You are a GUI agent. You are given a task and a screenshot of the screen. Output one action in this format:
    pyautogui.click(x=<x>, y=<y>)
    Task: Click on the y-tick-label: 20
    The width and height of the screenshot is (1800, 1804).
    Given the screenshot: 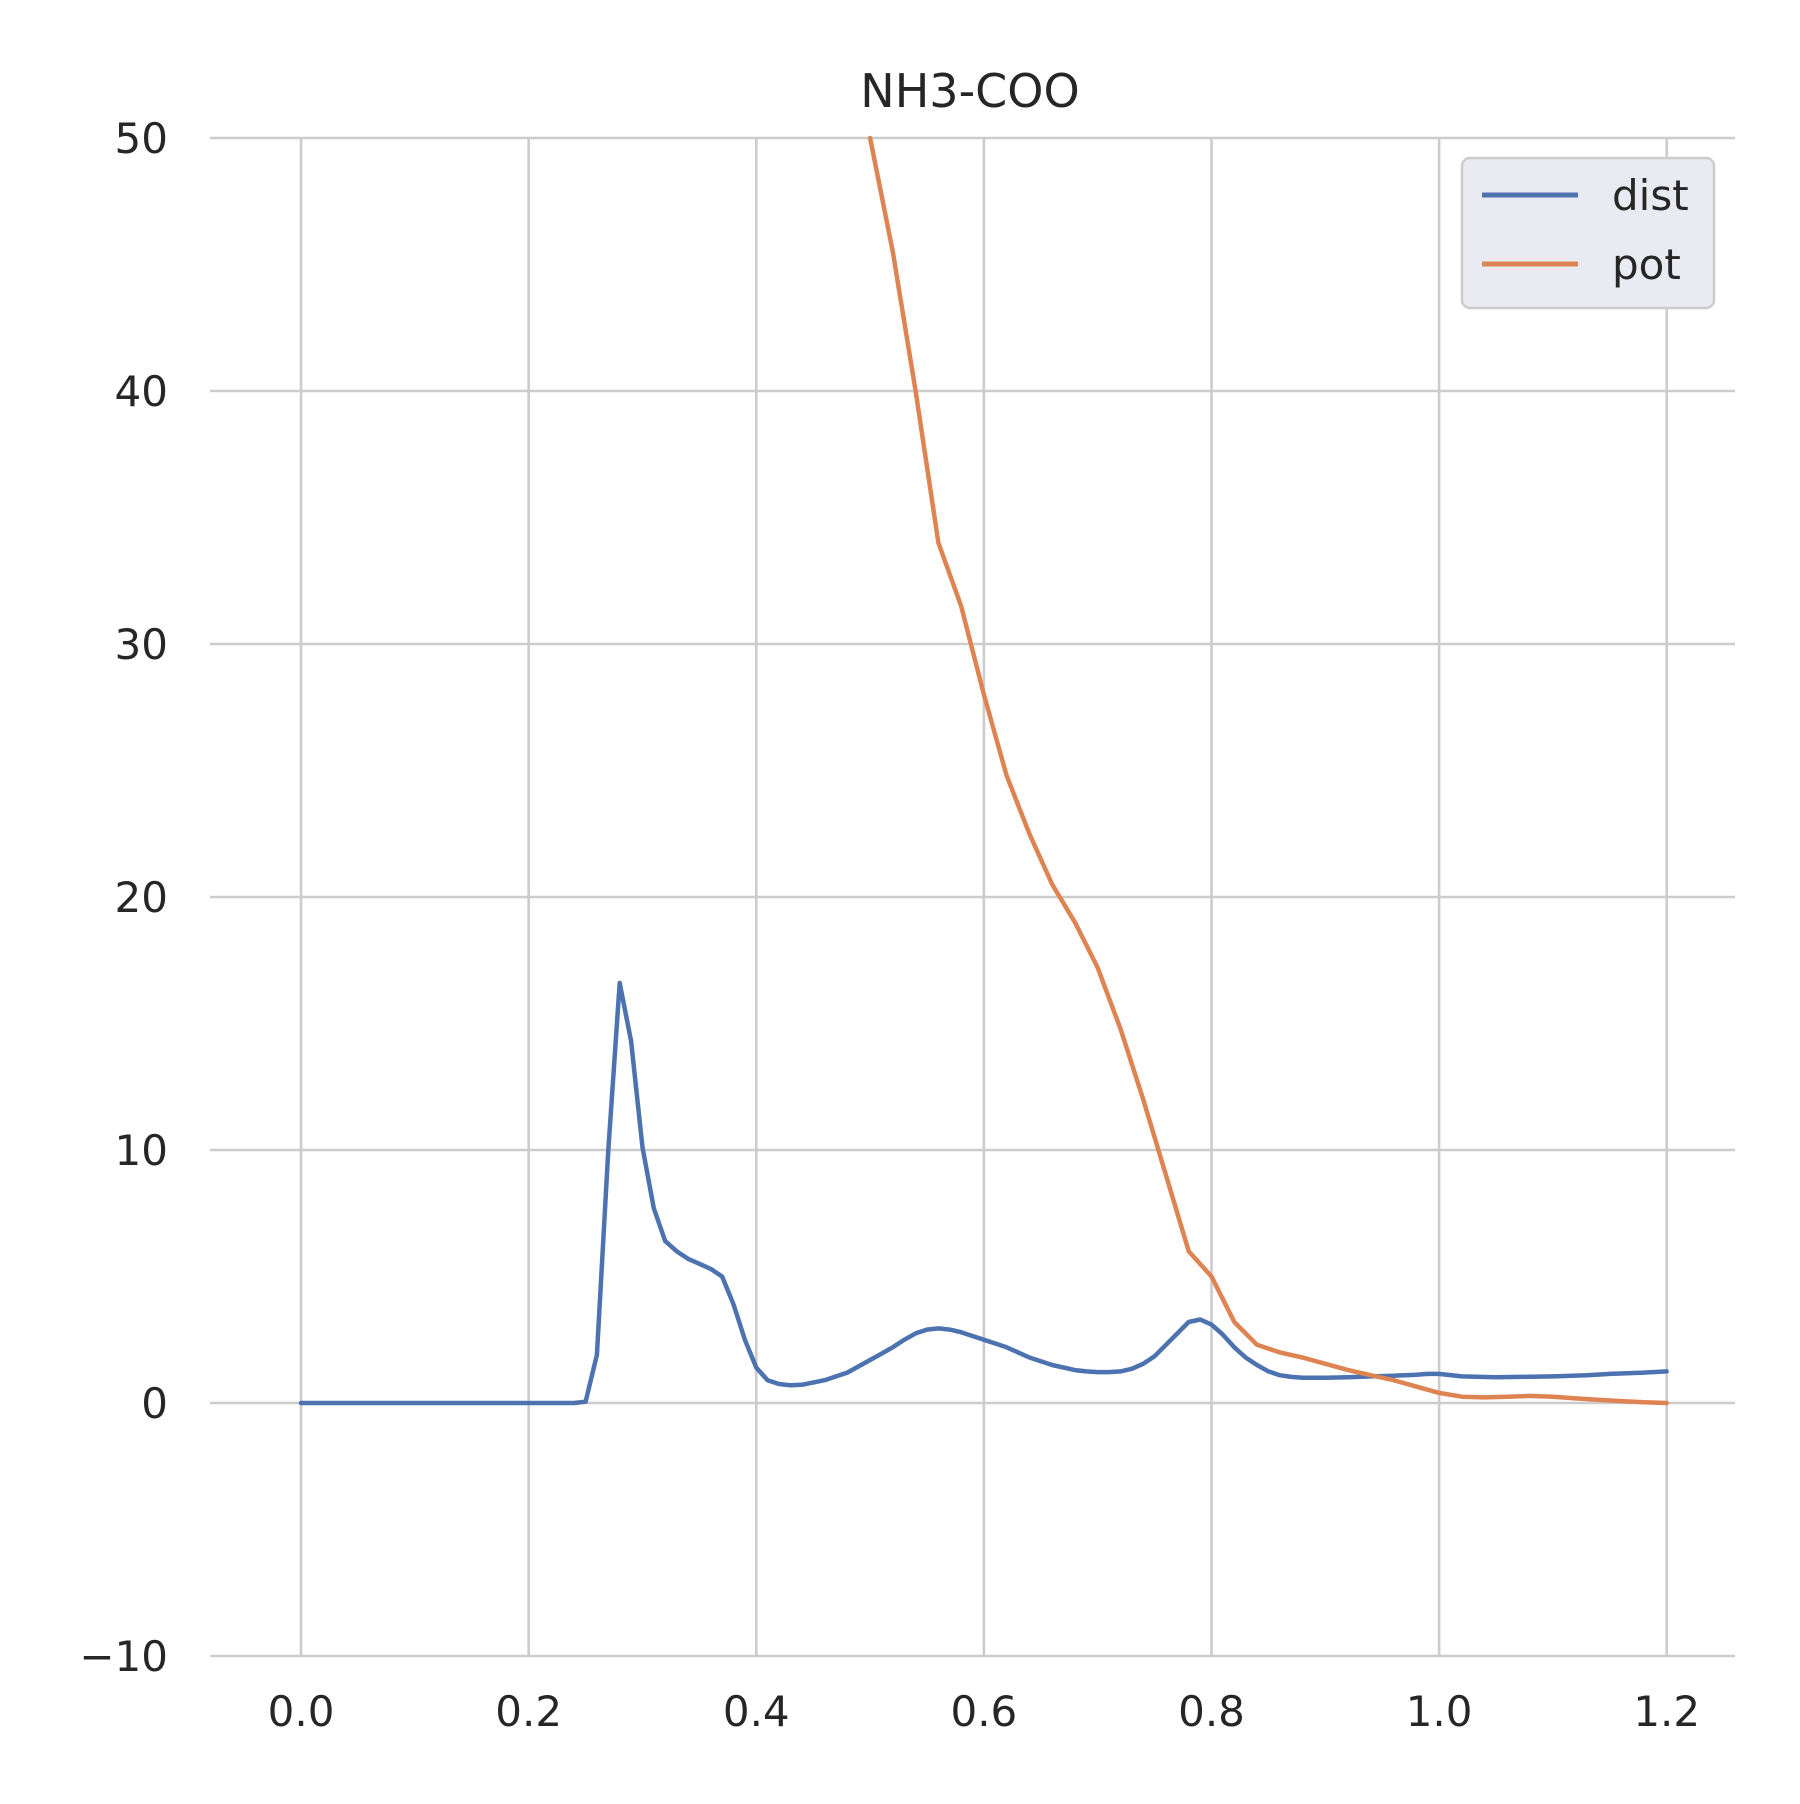 What is the action you would take?
    pyautogui.click(x=141, y=897)
    